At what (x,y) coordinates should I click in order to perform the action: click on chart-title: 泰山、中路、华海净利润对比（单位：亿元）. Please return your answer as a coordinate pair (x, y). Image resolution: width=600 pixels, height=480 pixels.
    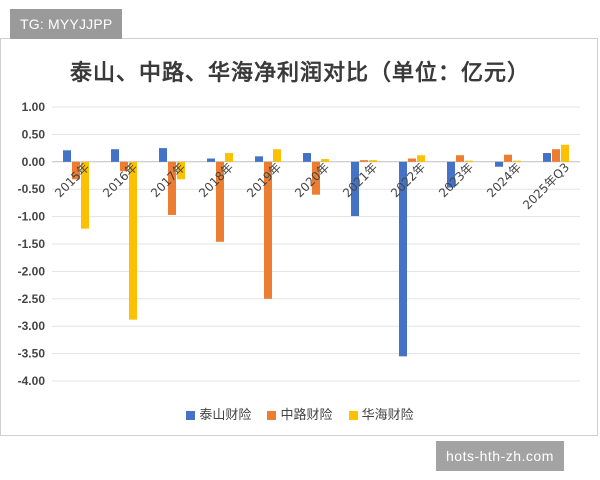
    Looking at the image, I should click on (299, 73).